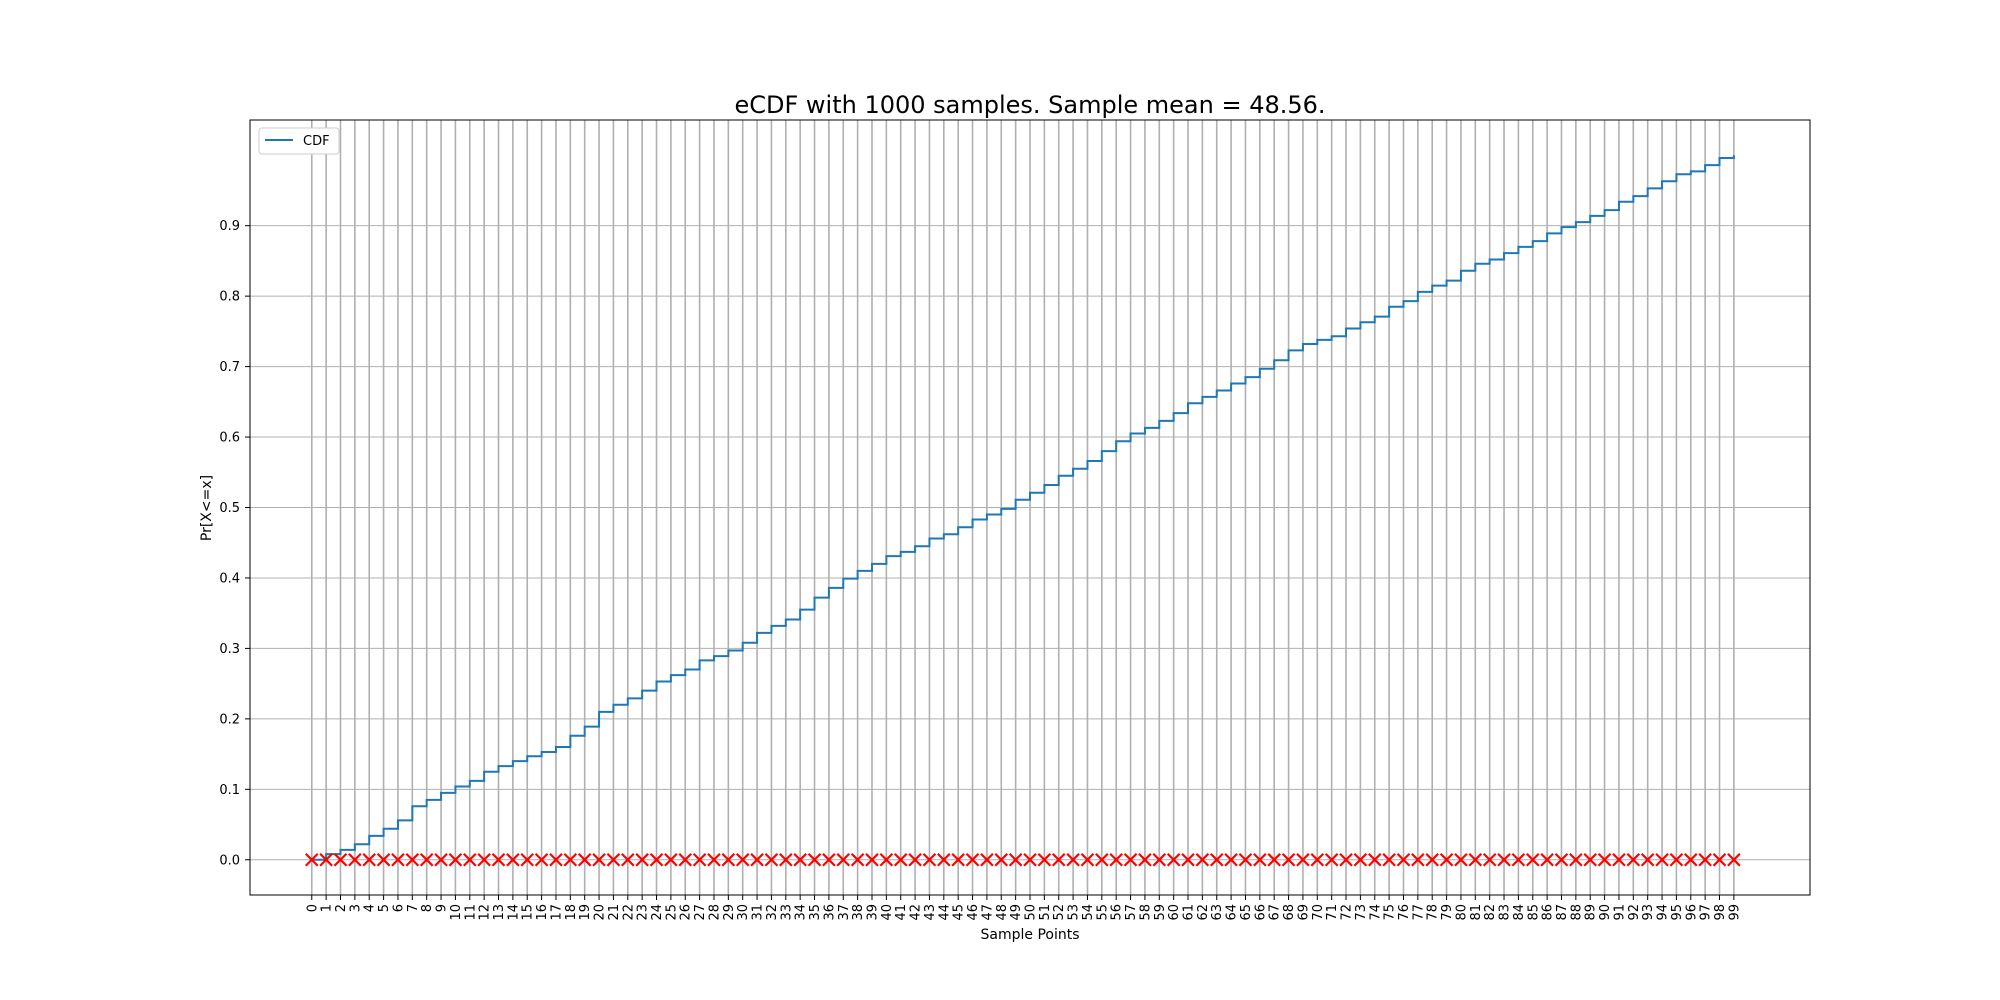 The image size is (2000, 1000). I want to click on x-tick-label: 48, so click(1002, 912).